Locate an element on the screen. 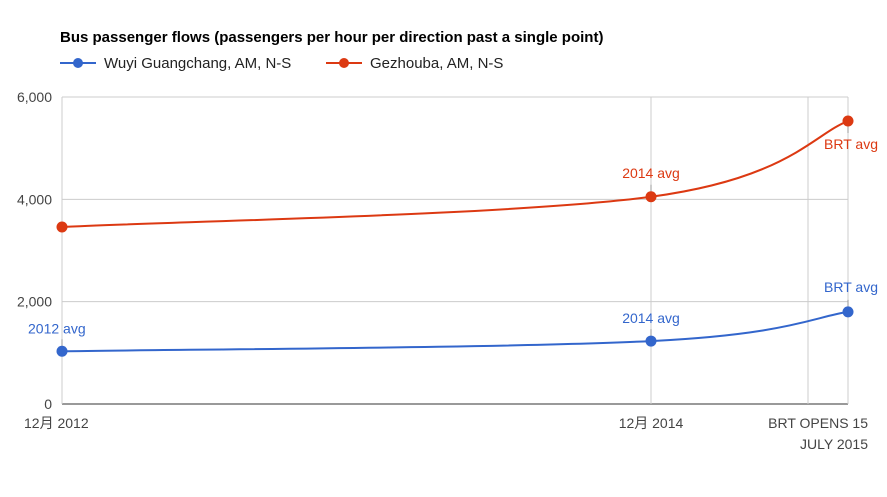 The width and height of the screenshot is (887, 497). x-tick-label-0-0: 12月 2012 is located at coordinates (56, 423).